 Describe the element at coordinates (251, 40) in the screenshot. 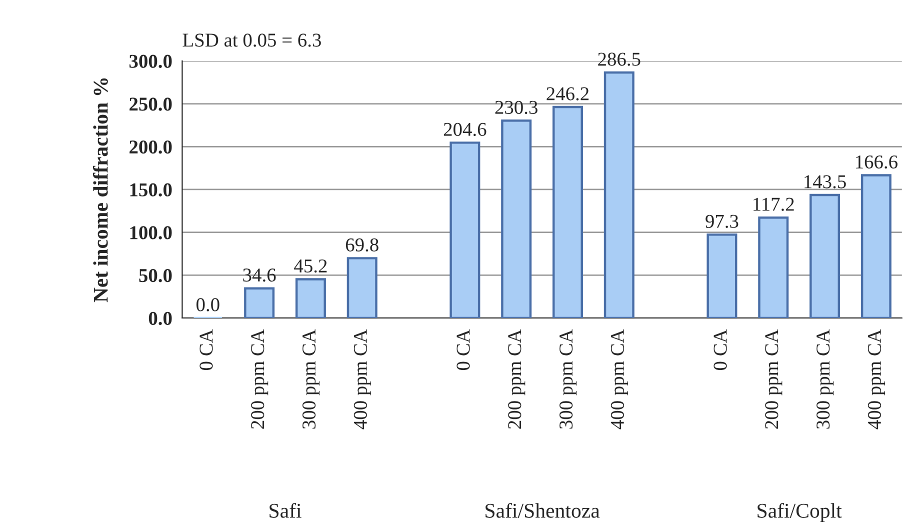

I see `text: LSD at 0.05 = 6.3` at that location.